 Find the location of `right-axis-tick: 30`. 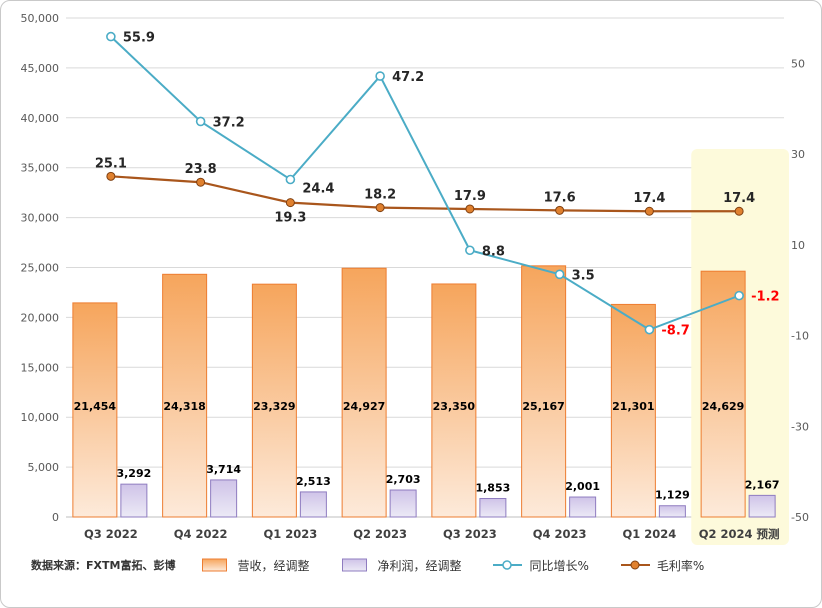

right-axis-tick: 30 is located at coordinates (798, 154).